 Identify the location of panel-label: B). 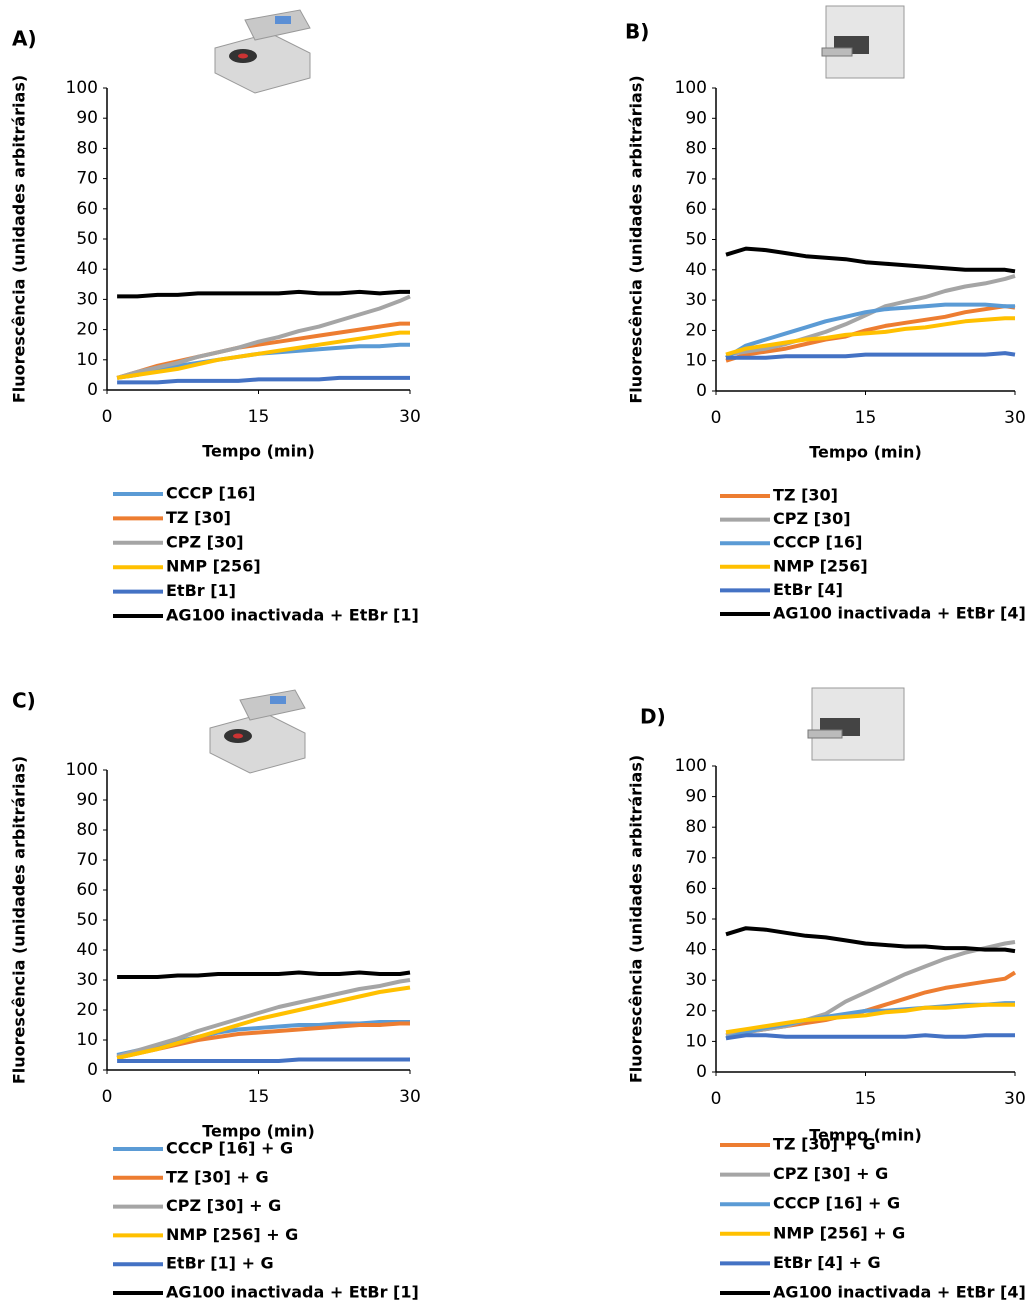
(637, 32).